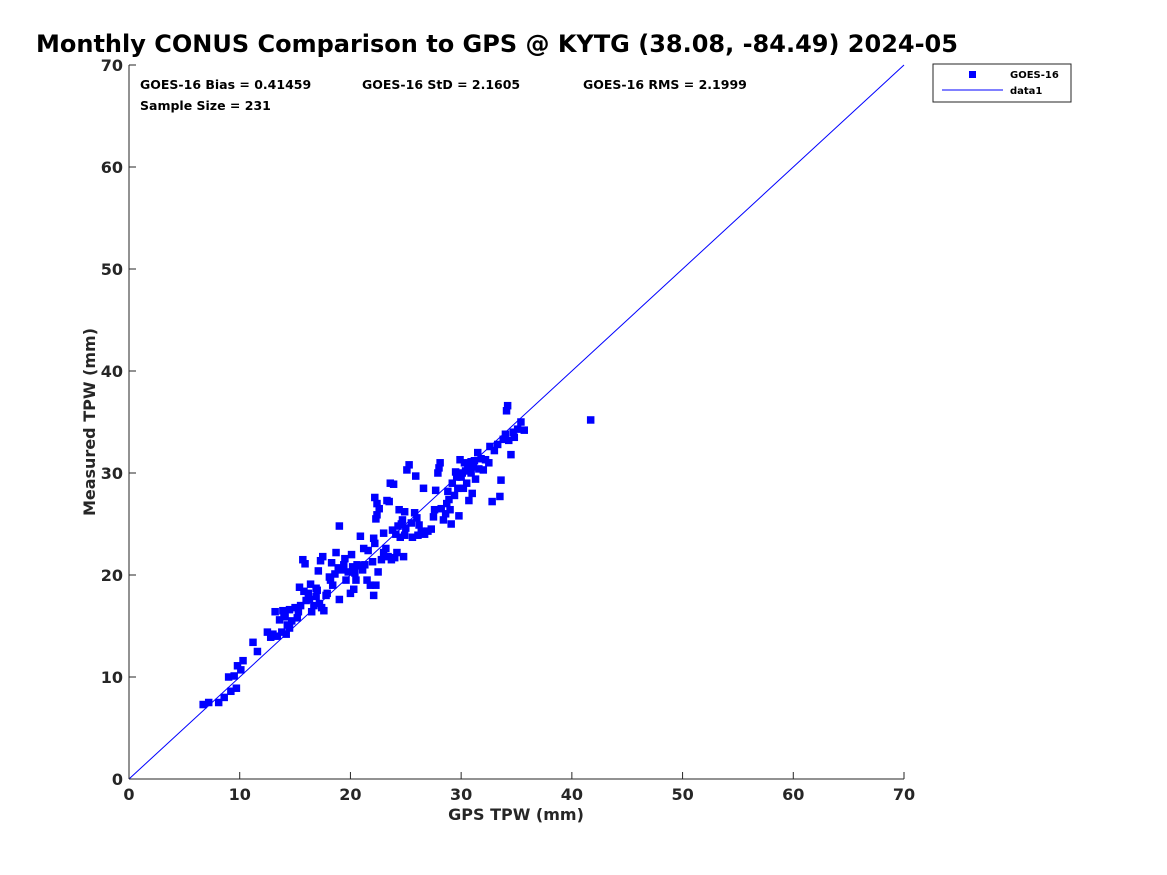 The height and width of the screenshot is (875, 1167). I want to click on y-tick-label: 70, so click(112, 65).